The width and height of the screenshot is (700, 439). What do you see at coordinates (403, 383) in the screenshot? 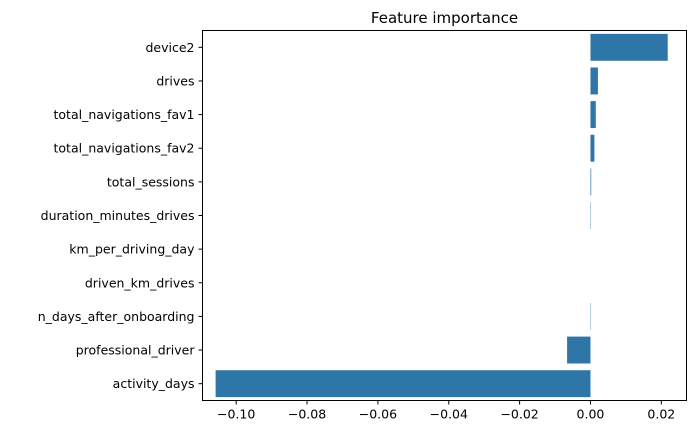
I see `bar-activity-days` at bounding box center [403, 383].